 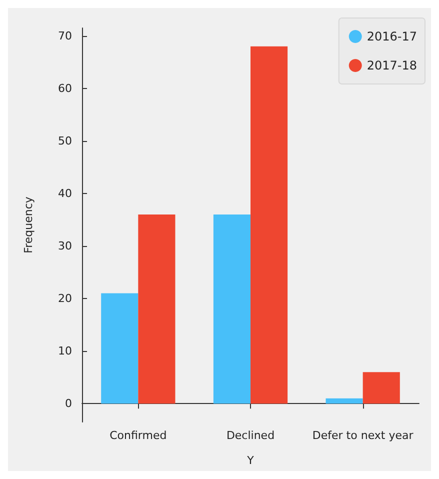 What do you see at coordinates (28, 225) in the screenshot?
I see `y-axis-title: Frequency` at bounding box center [28, 225].